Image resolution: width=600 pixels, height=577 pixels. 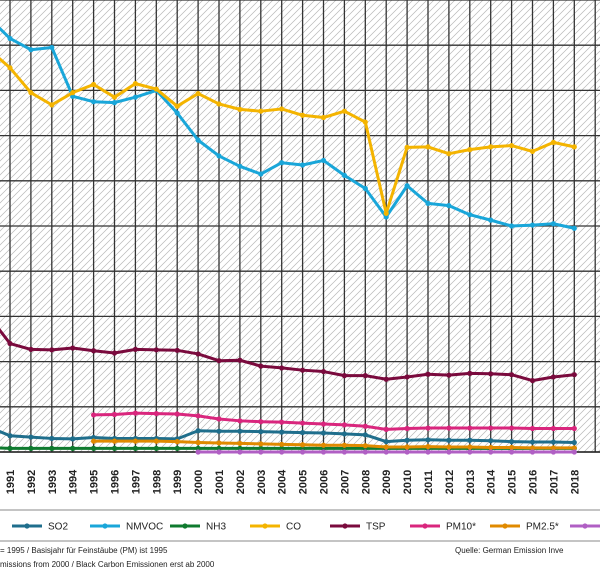 I want to click on x-tick-label: 2018, so click(x=575, y=482).